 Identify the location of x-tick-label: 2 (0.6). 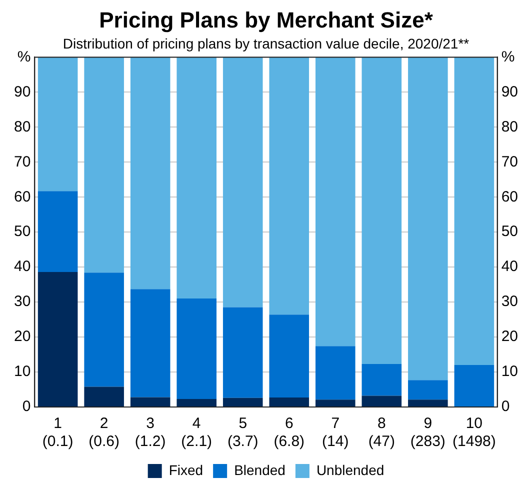
(104, 432).